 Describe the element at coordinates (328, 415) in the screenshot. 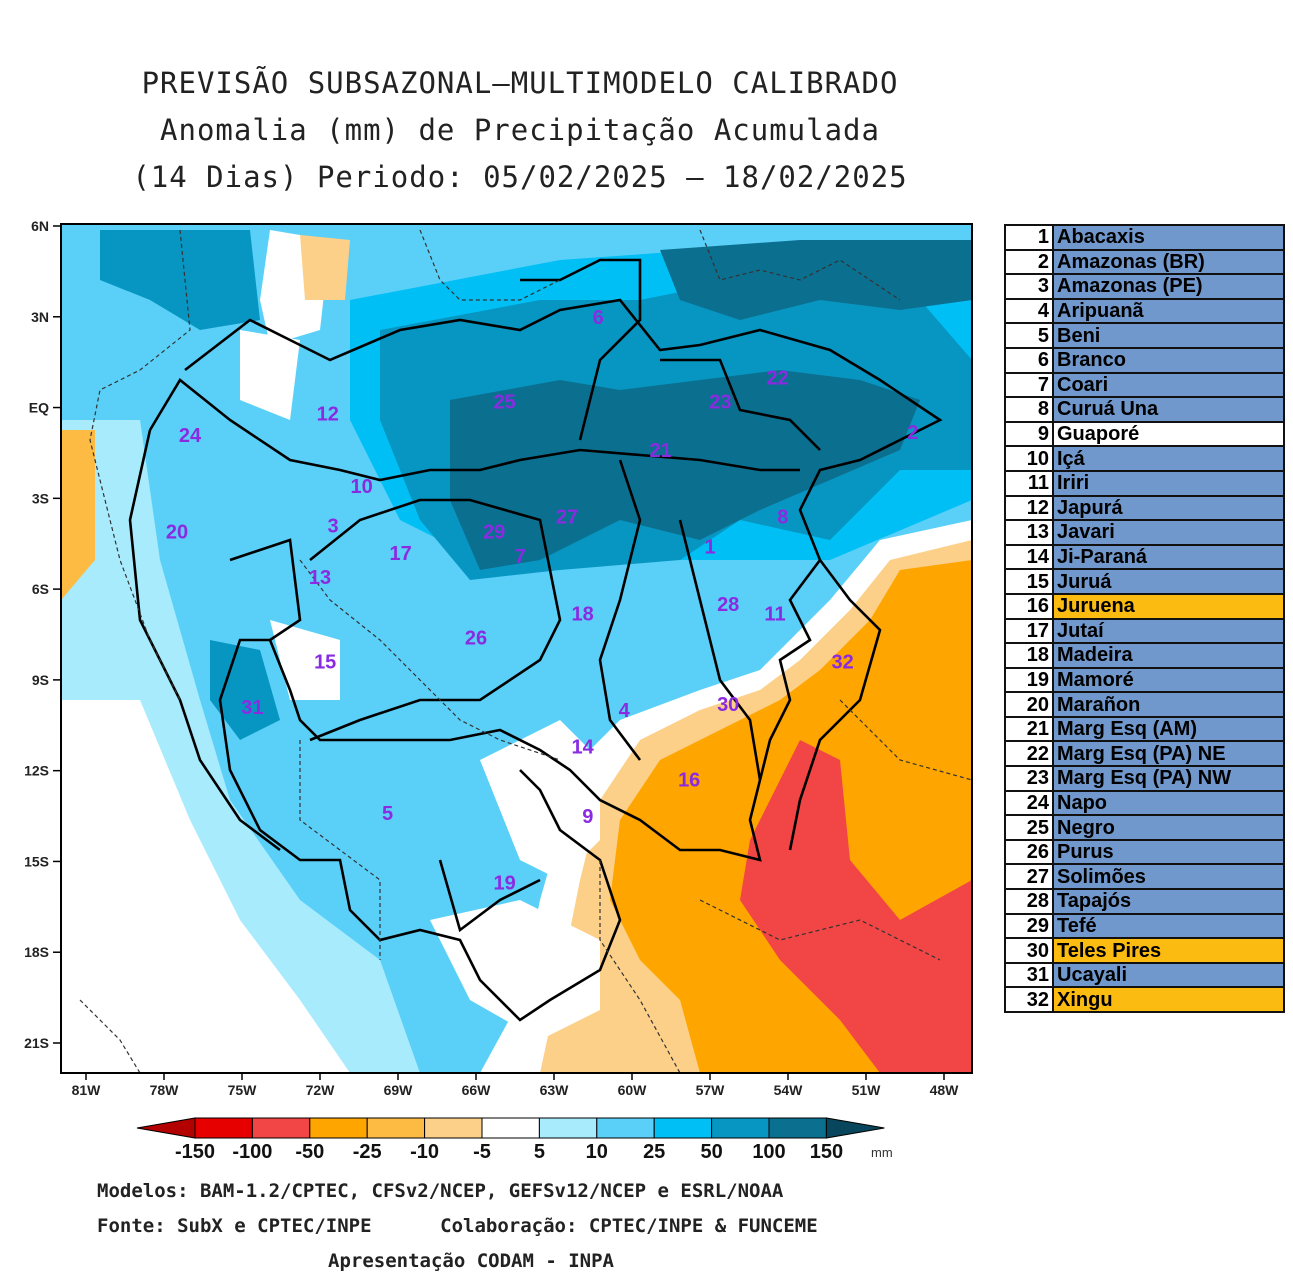

I see `basin-number-label: 12` at that location.